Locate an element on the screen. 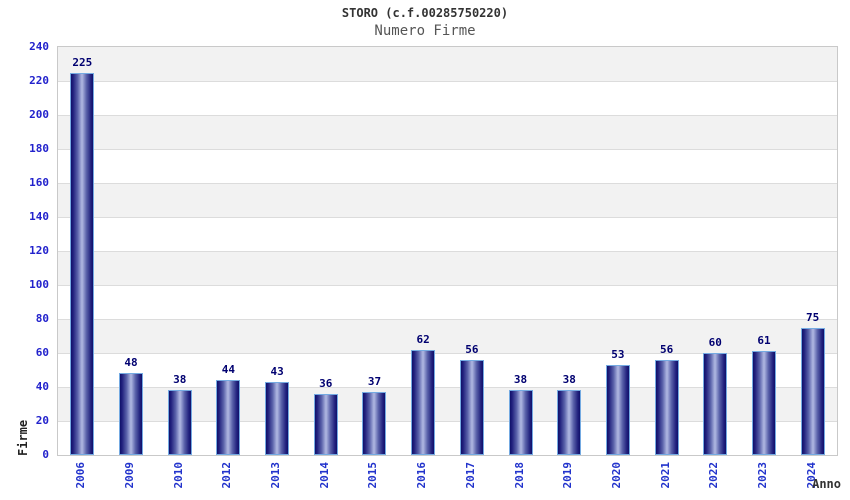  bar-2019 is located at coordinates (569, 422).